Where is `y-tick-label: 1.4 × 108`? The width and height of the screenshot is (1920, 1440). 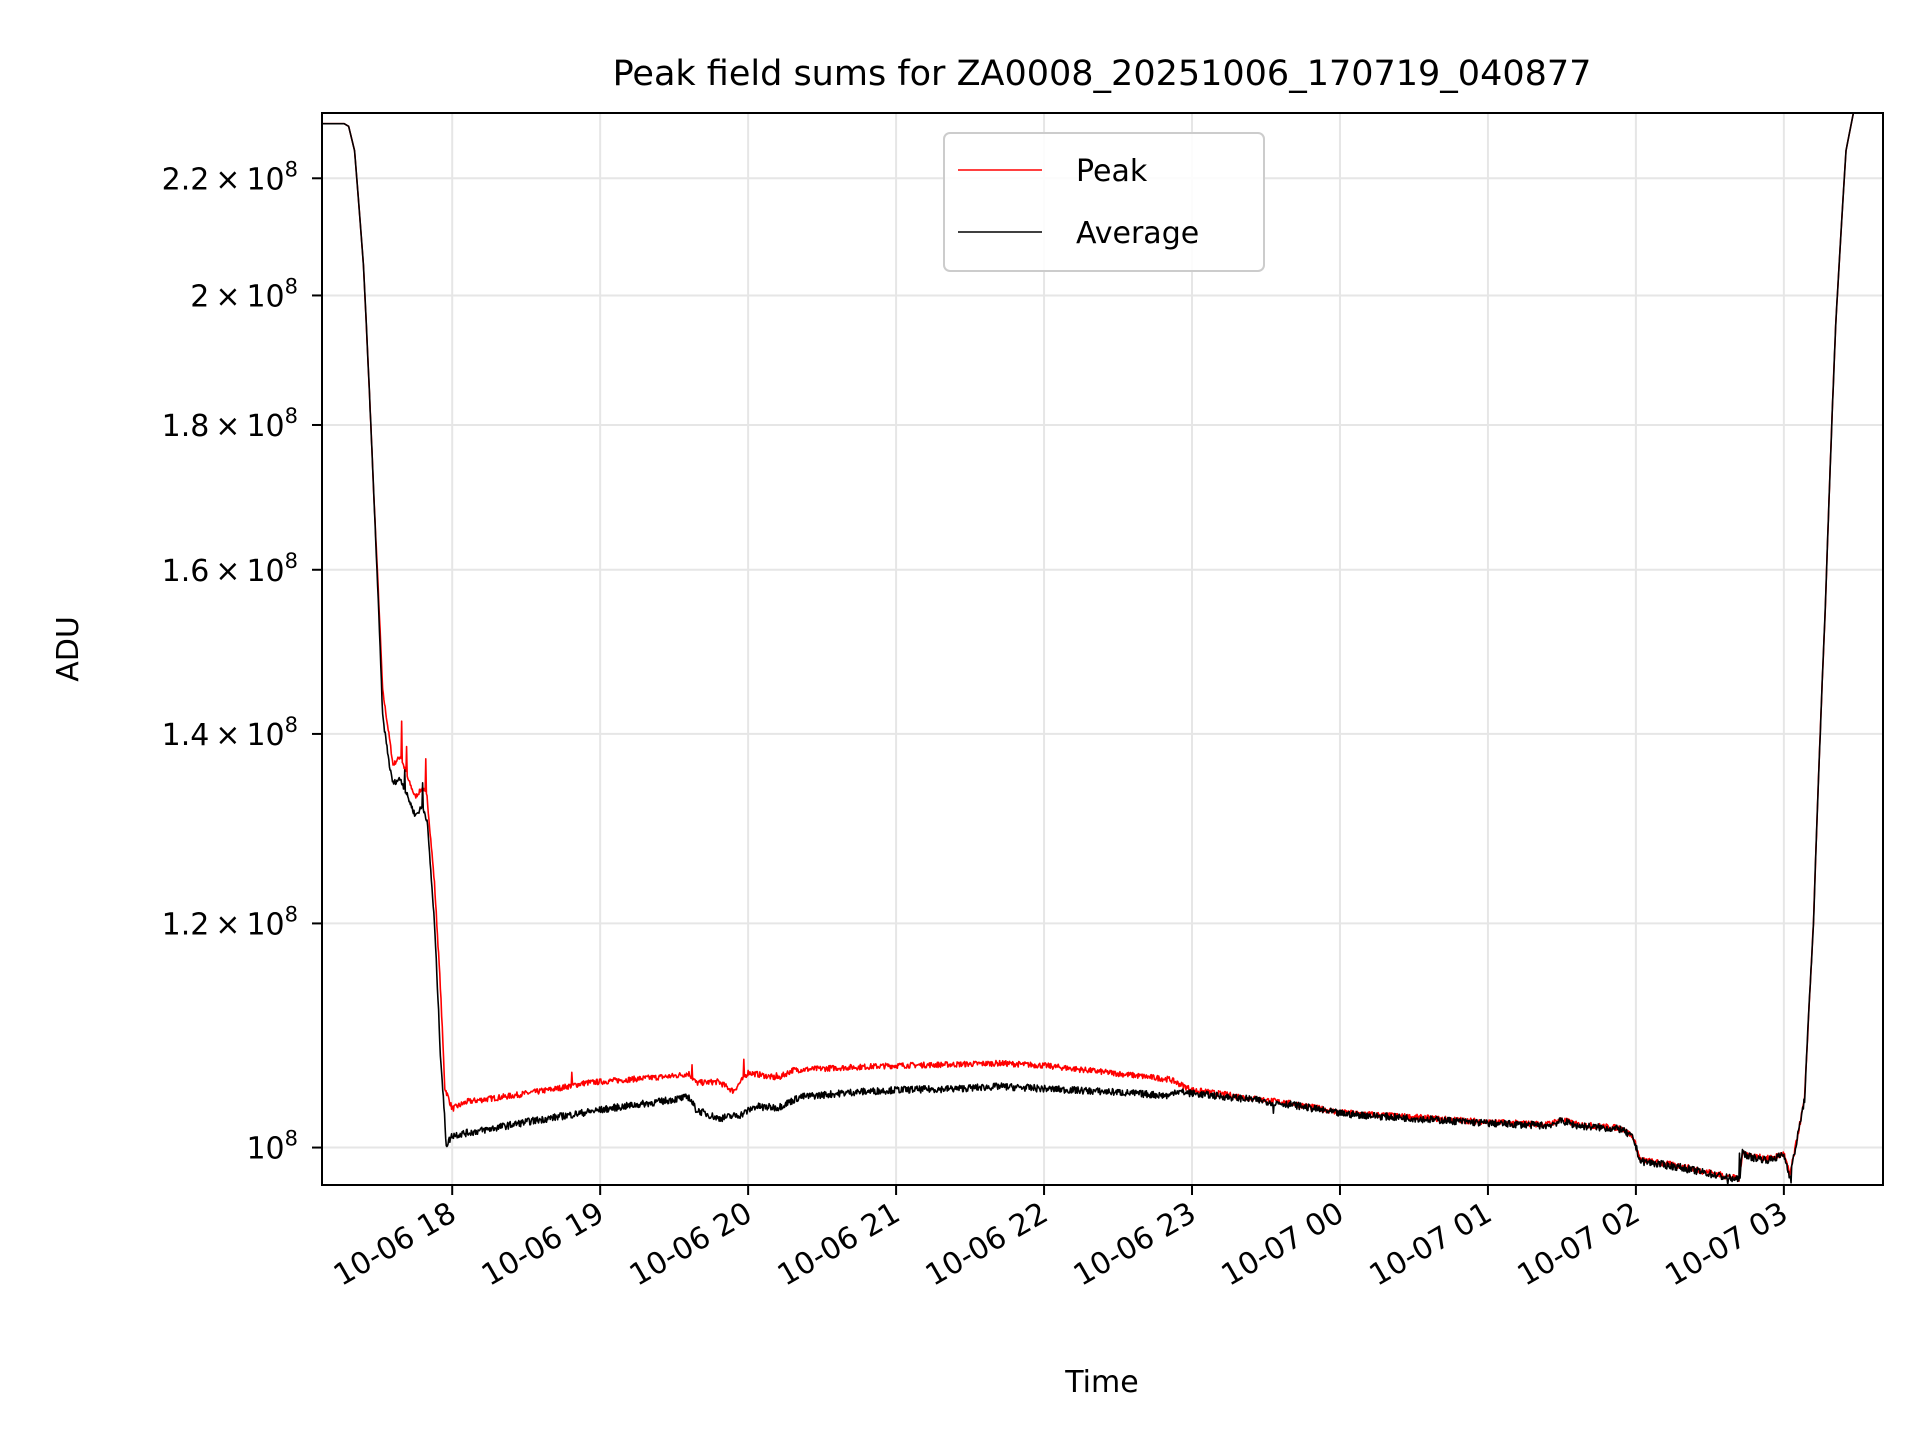 y-tick-label: 1.4 × 108 is located at coordinates (230, 733).